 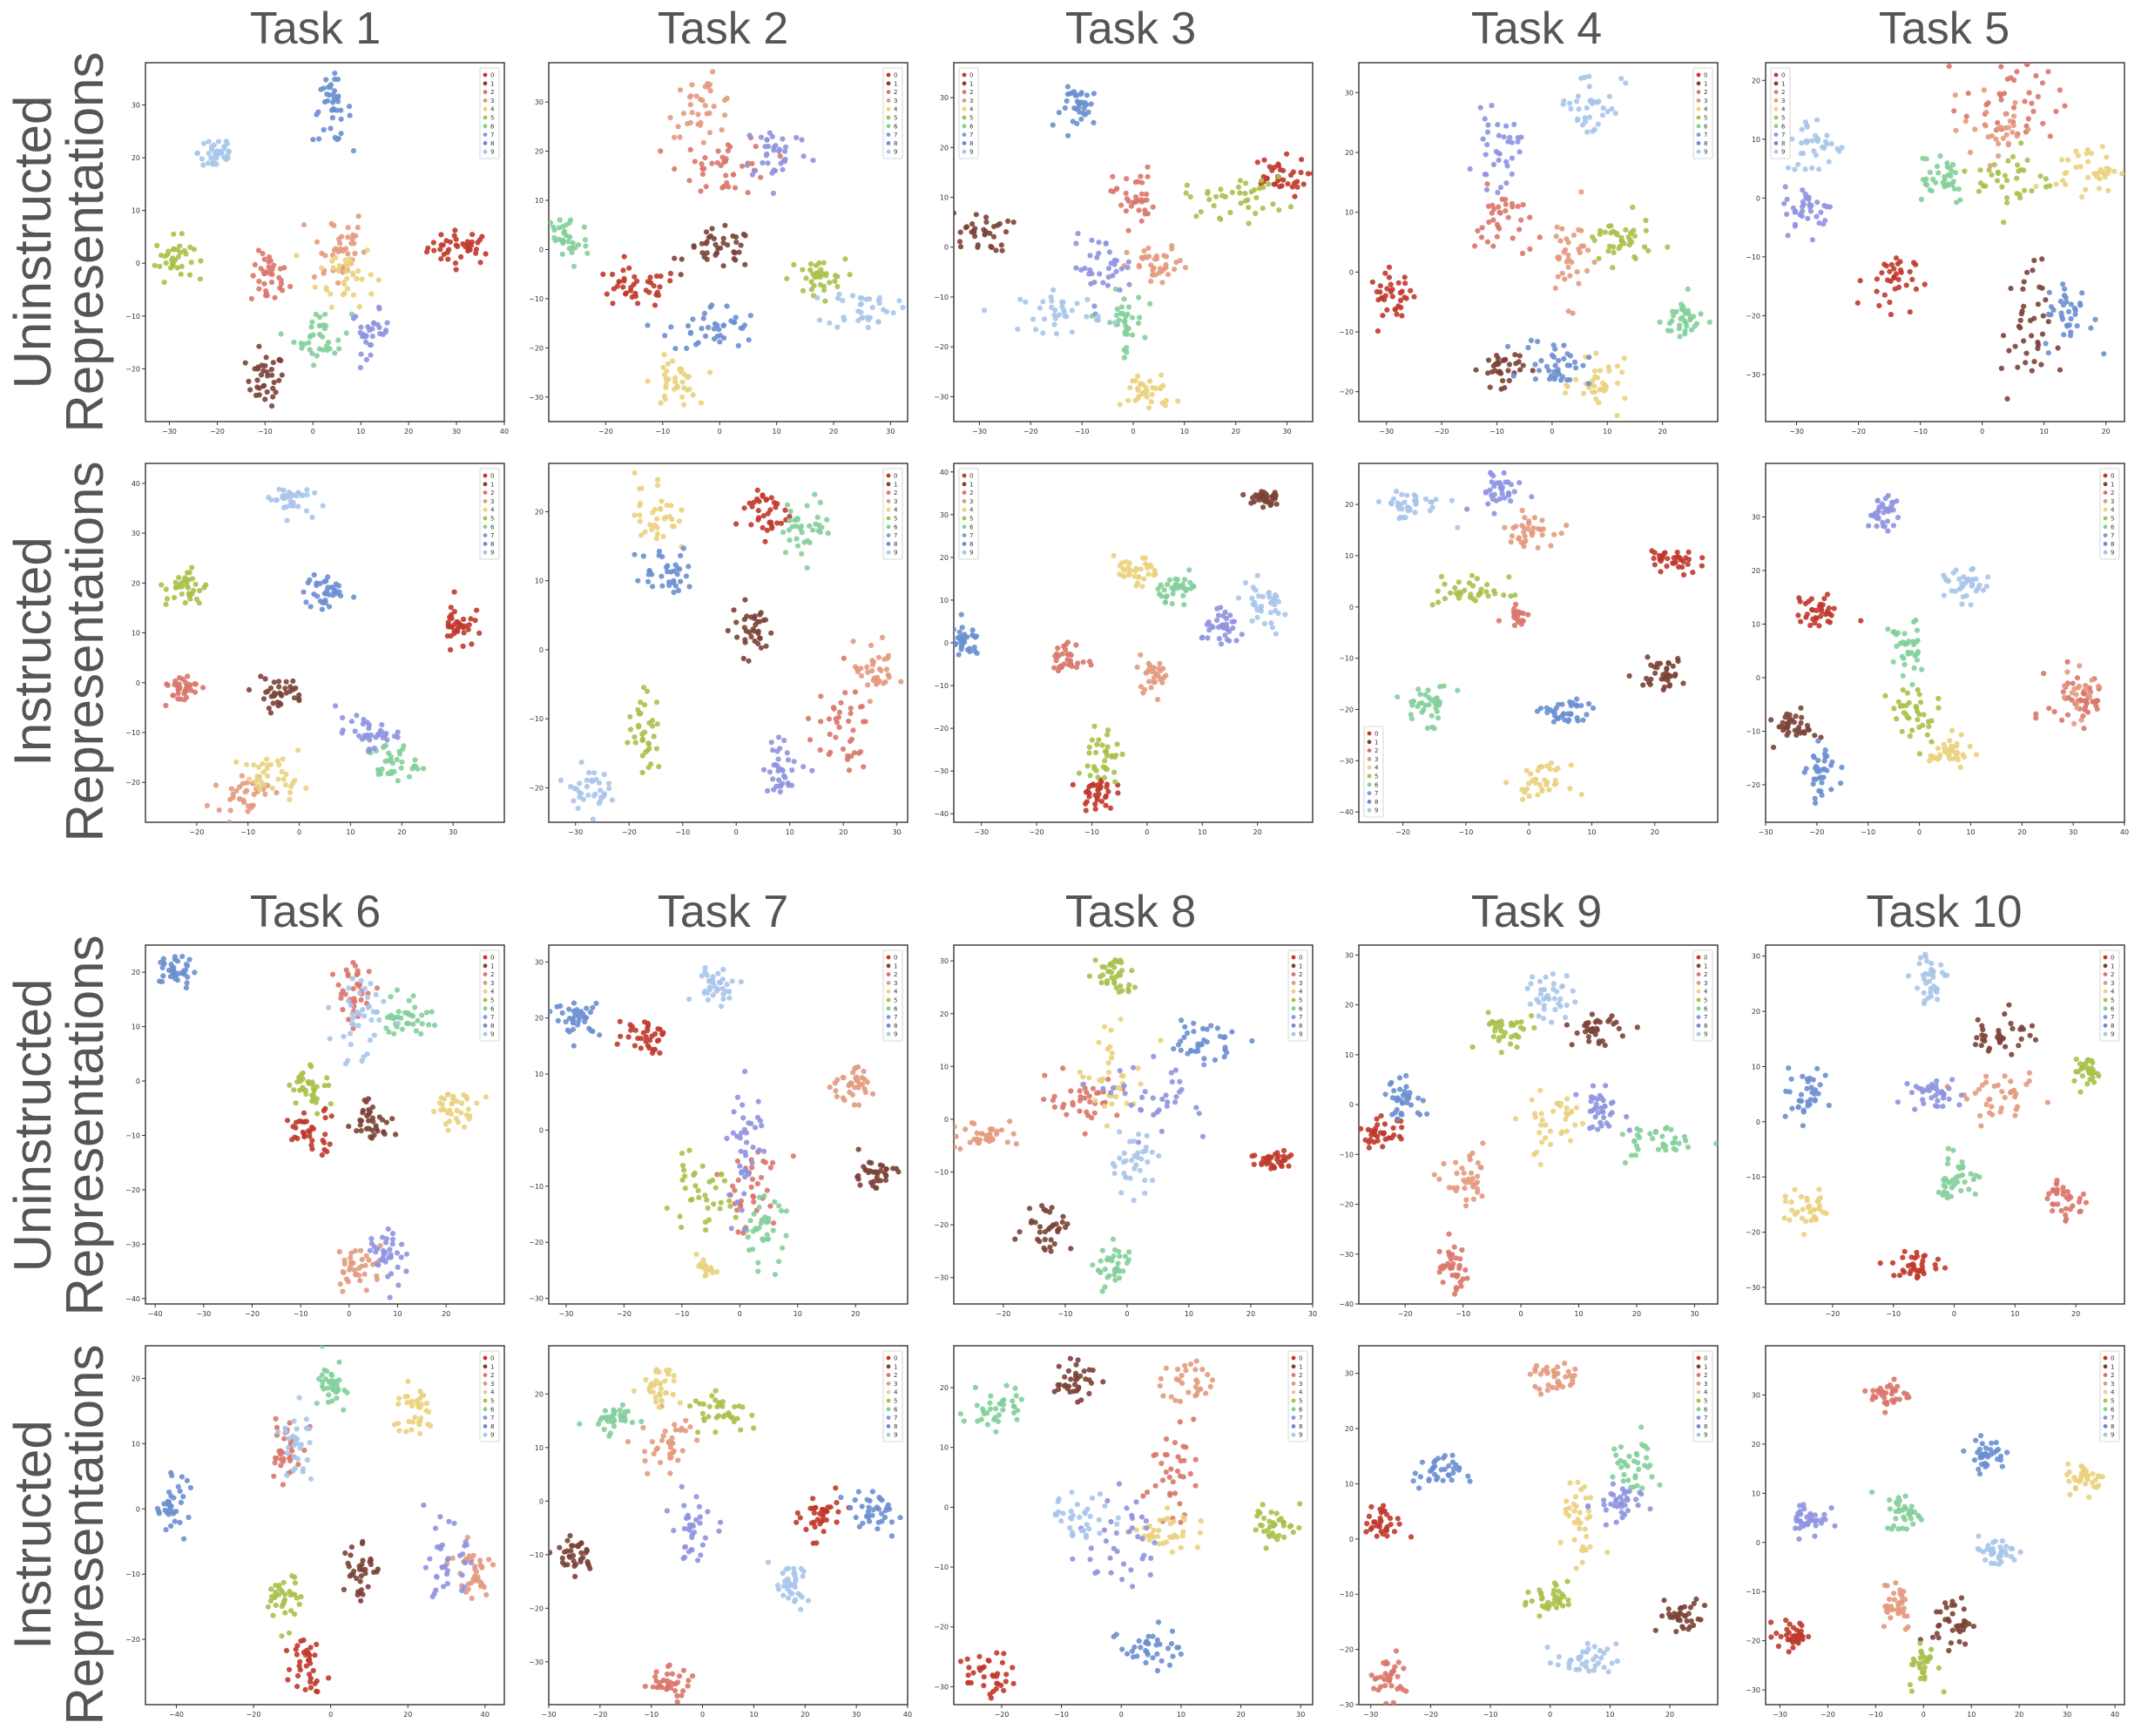 What do you see at coordinates (896, 1008) in the screenshot?
I see `legend-label-6: 6` at bounding box center [896, 1008].